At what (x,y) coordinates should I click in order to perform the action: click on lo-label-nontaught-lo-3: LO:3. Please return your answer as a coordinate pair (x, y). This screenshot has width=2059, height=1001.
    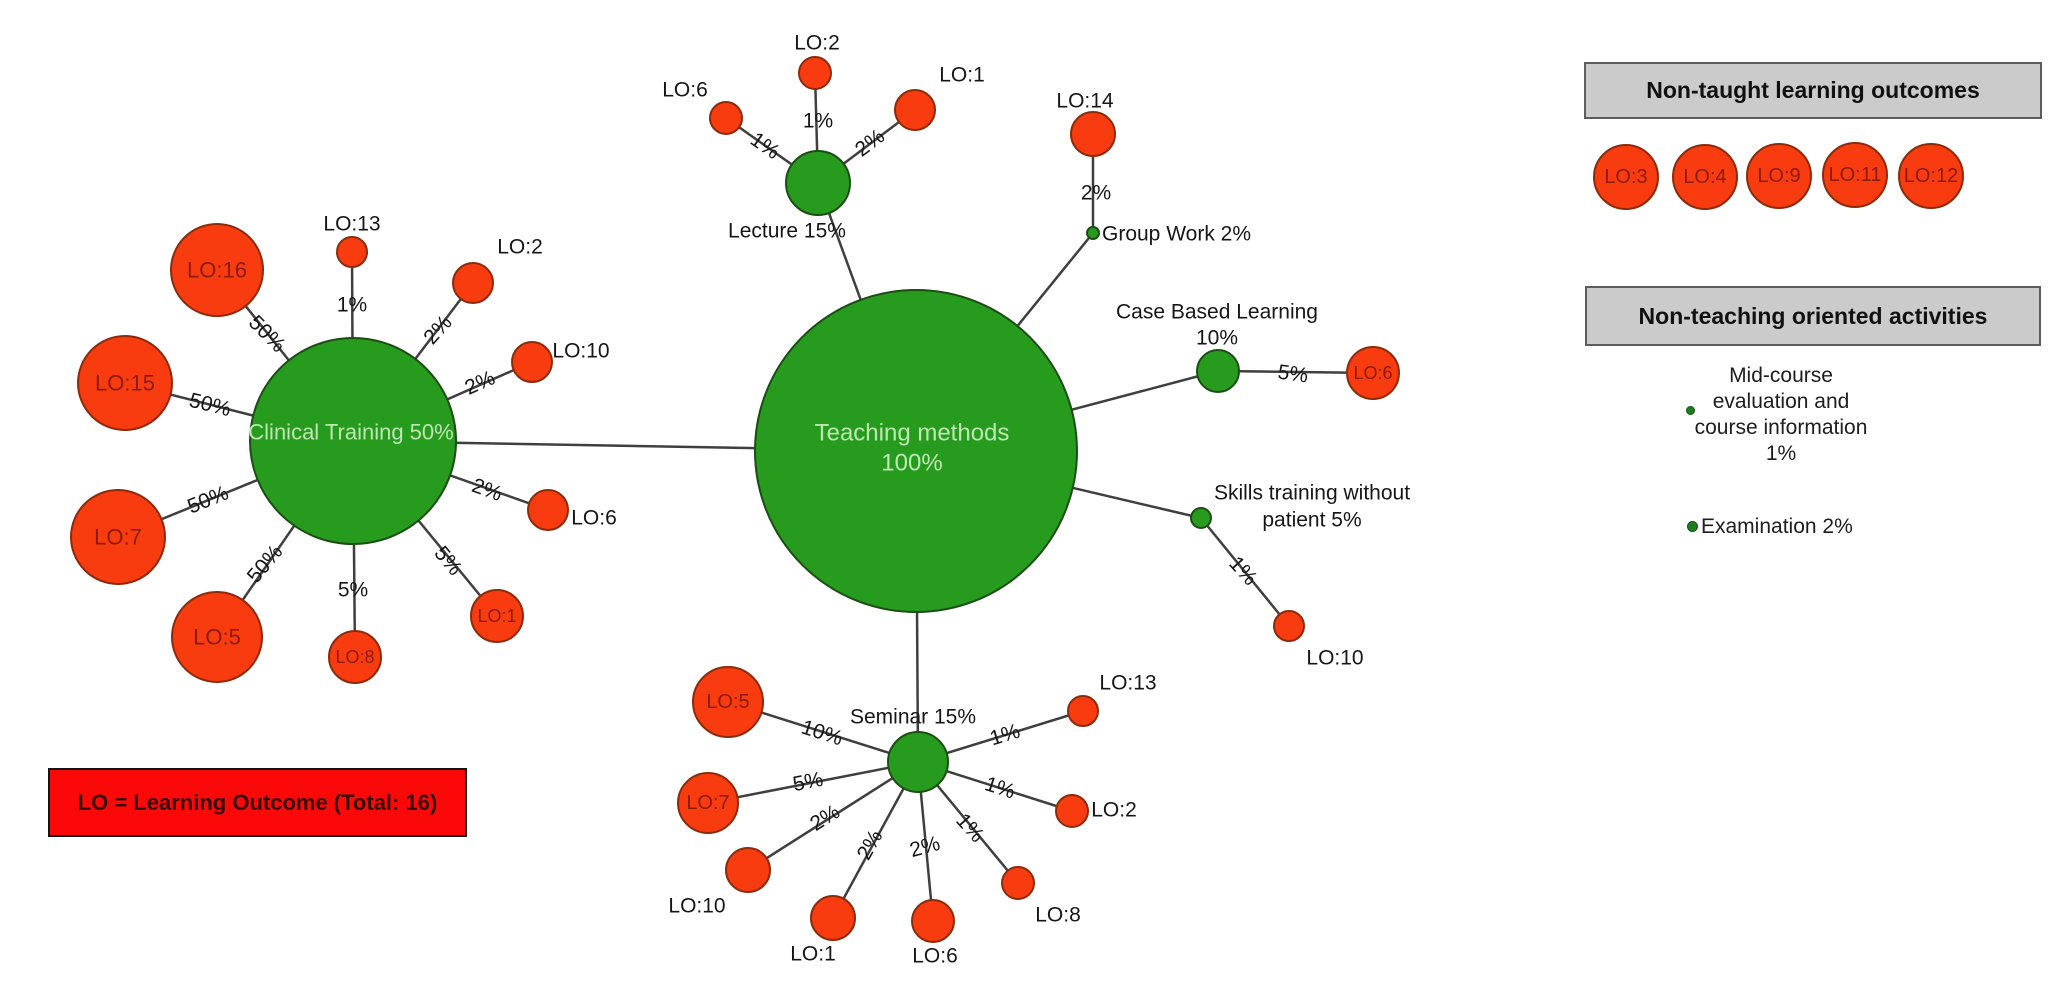
    Looking at the image, I should click on (1625, 177).